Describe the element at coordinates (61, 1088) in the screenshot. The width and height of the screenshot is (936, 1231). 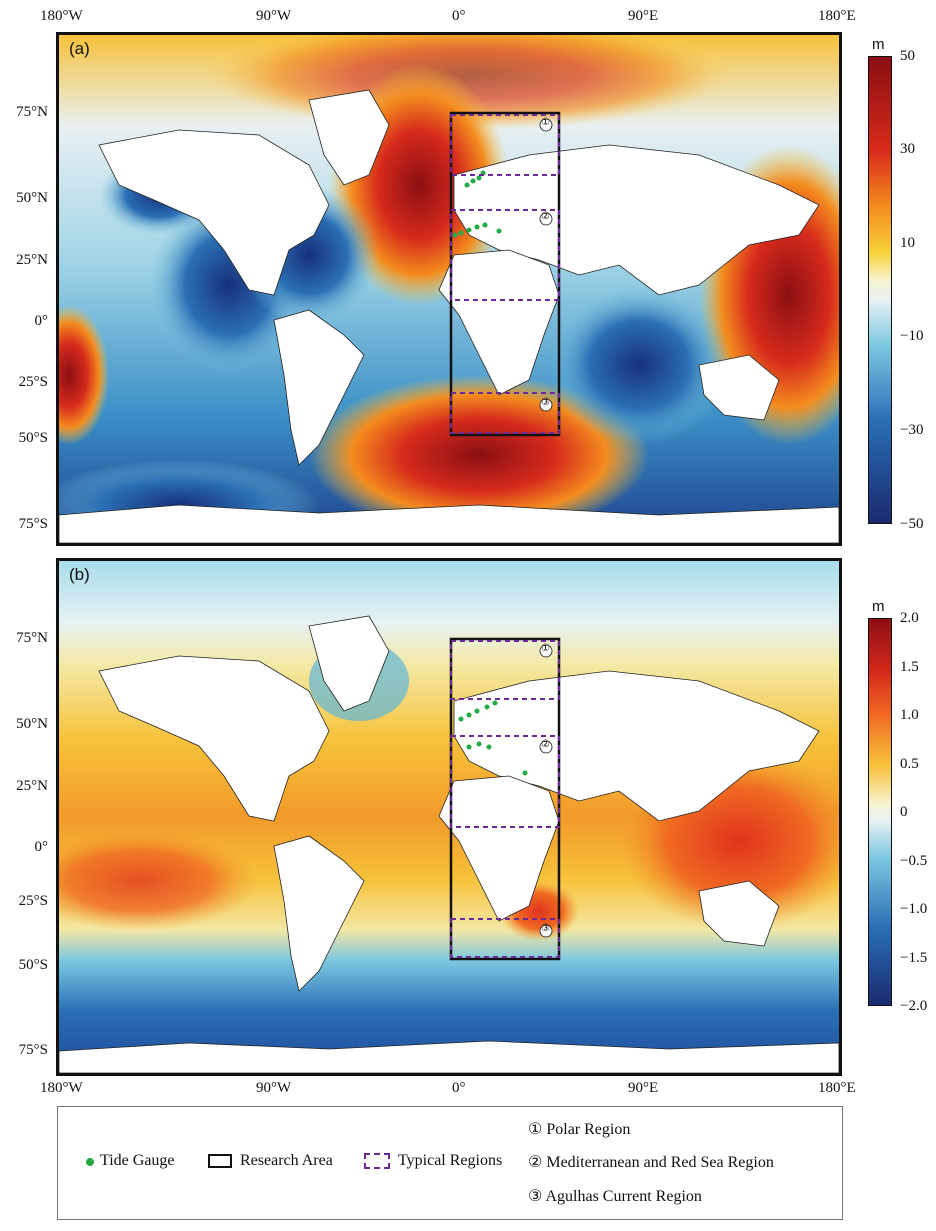
I see `lon-label-bottom-180w: 180°W` at that location.